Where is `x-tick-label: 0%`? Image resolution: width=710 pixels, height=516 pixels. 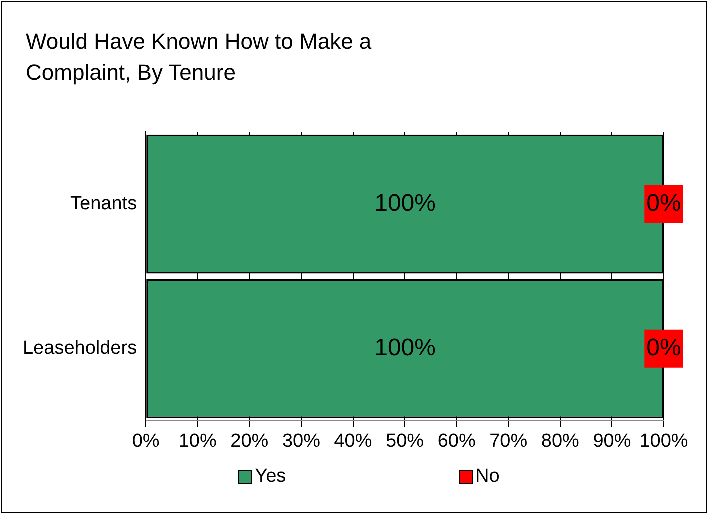
x-tick-label: 0% is located at coordinates (146, 441).